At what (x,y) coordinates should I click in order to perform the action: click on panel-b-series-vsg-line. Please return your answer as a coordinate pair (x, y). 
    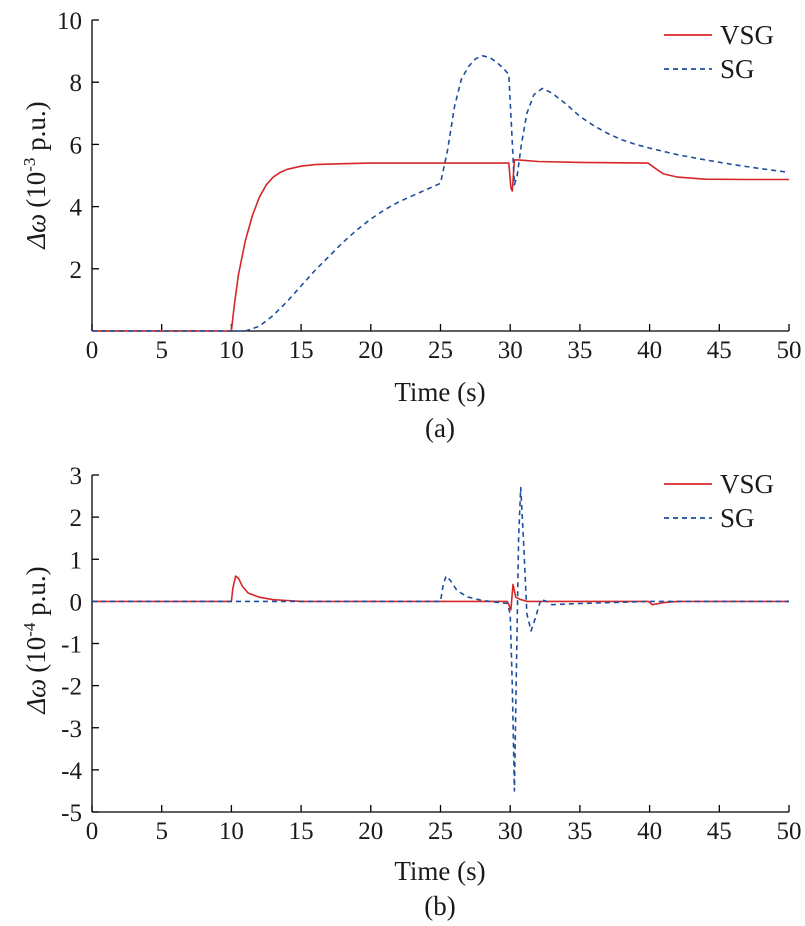
    Looking at the image, I should click on (440, 593).